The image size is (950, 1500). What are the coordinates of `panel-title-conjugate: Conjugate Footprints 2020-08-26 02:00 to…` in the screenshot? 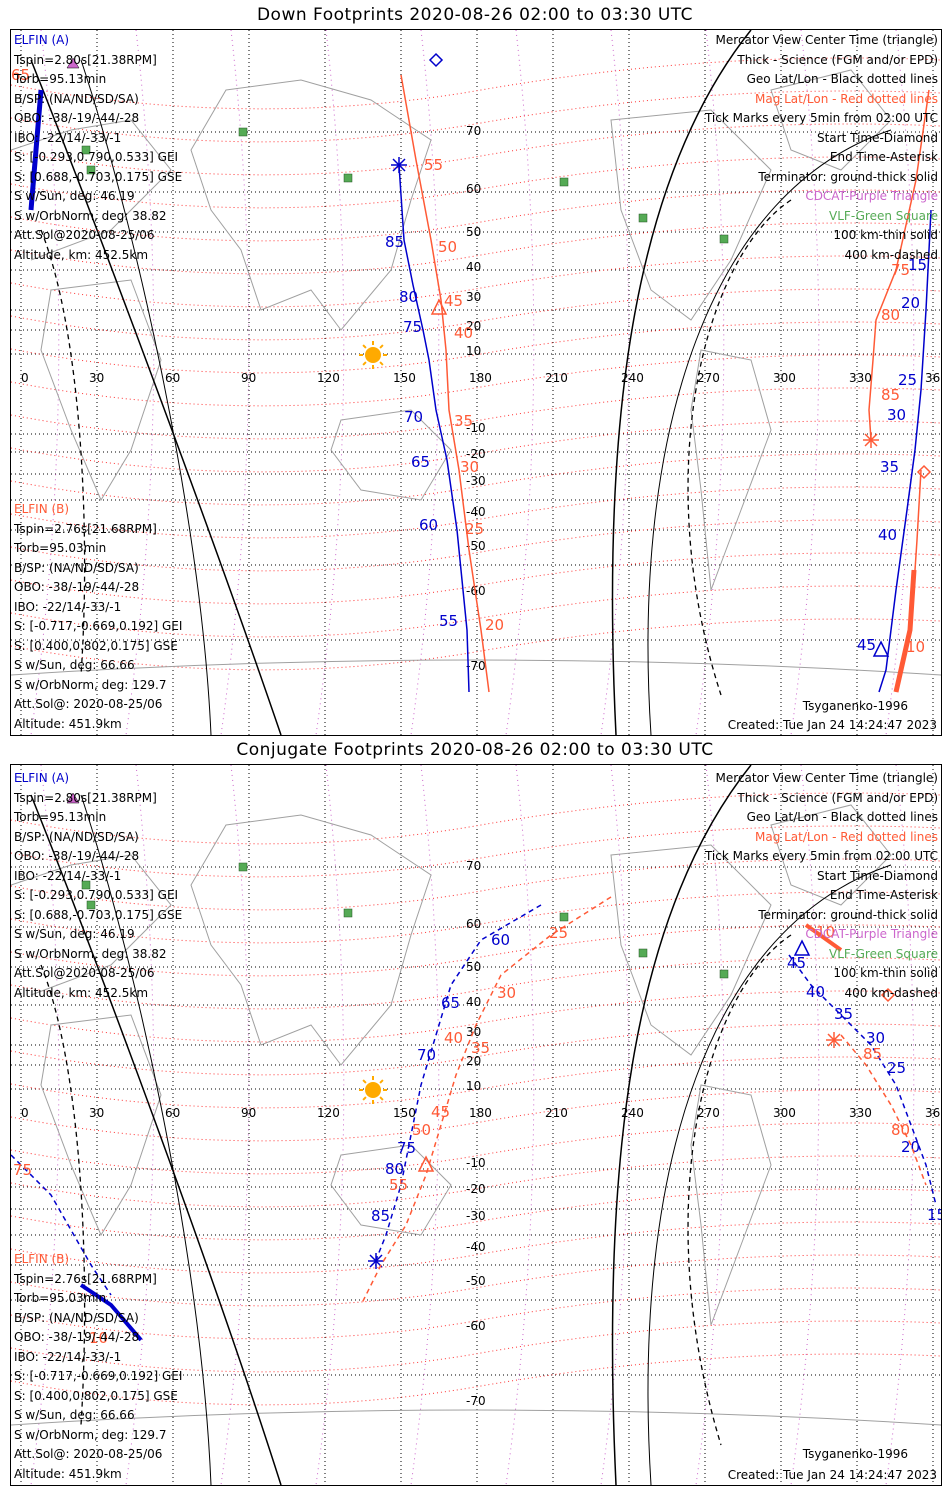 It's located at (475, 750).